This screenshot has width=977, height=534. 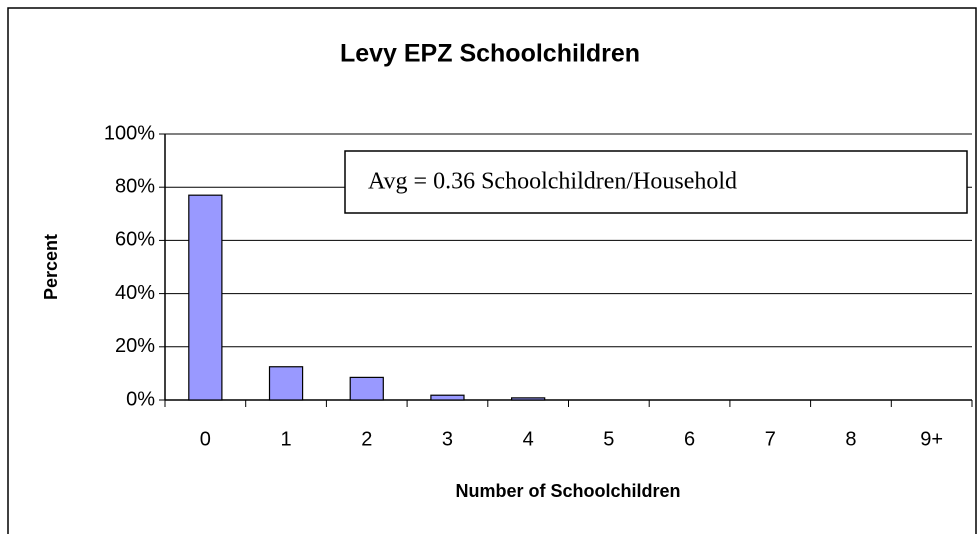 I want to click on y-tick-label: 60%, so click(x=135, y=240).